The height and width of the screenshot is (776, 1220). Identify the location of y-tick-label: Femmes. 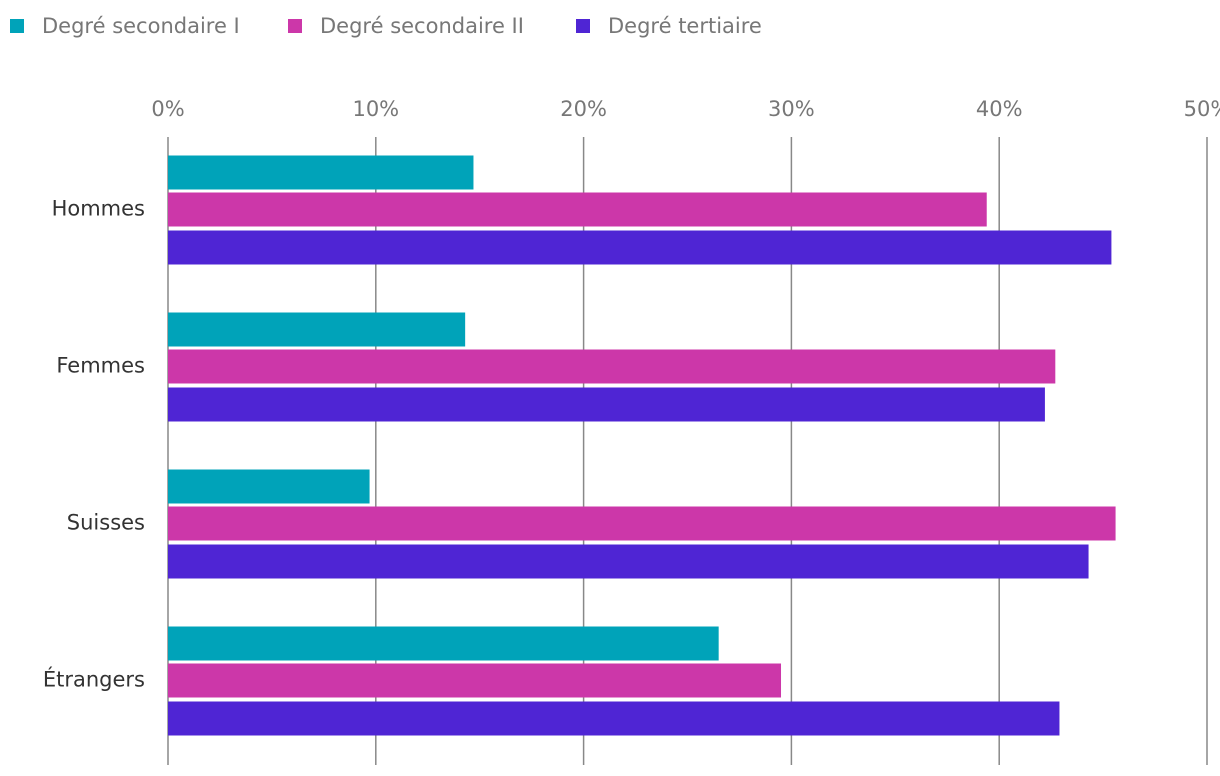
(100, 366).